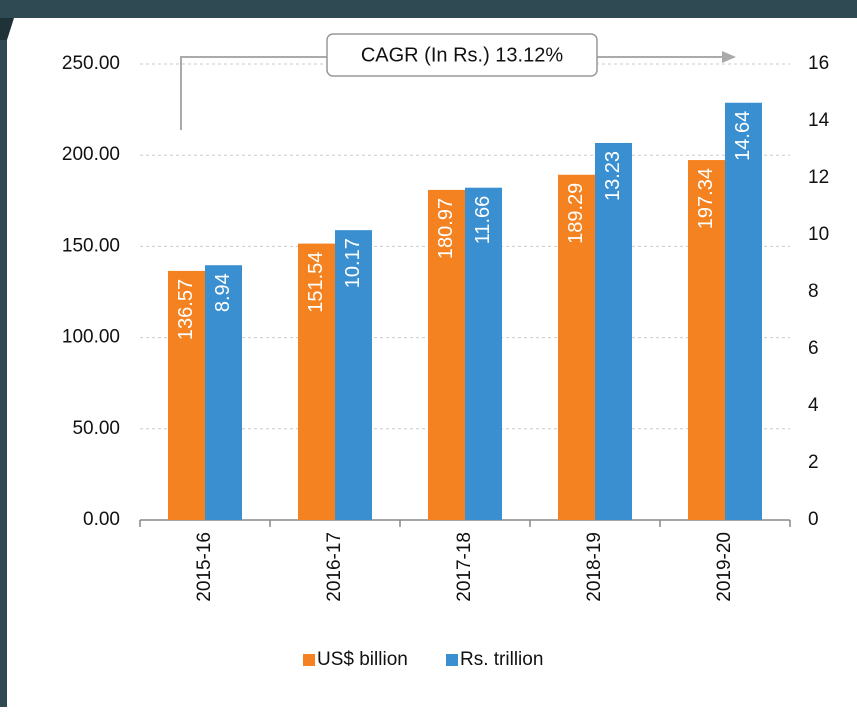 This screenshot has width=857, height=712. Describe the element at coordinates (818, 63) in the screenshot. I see `y2-tick-label: 16` at that location.